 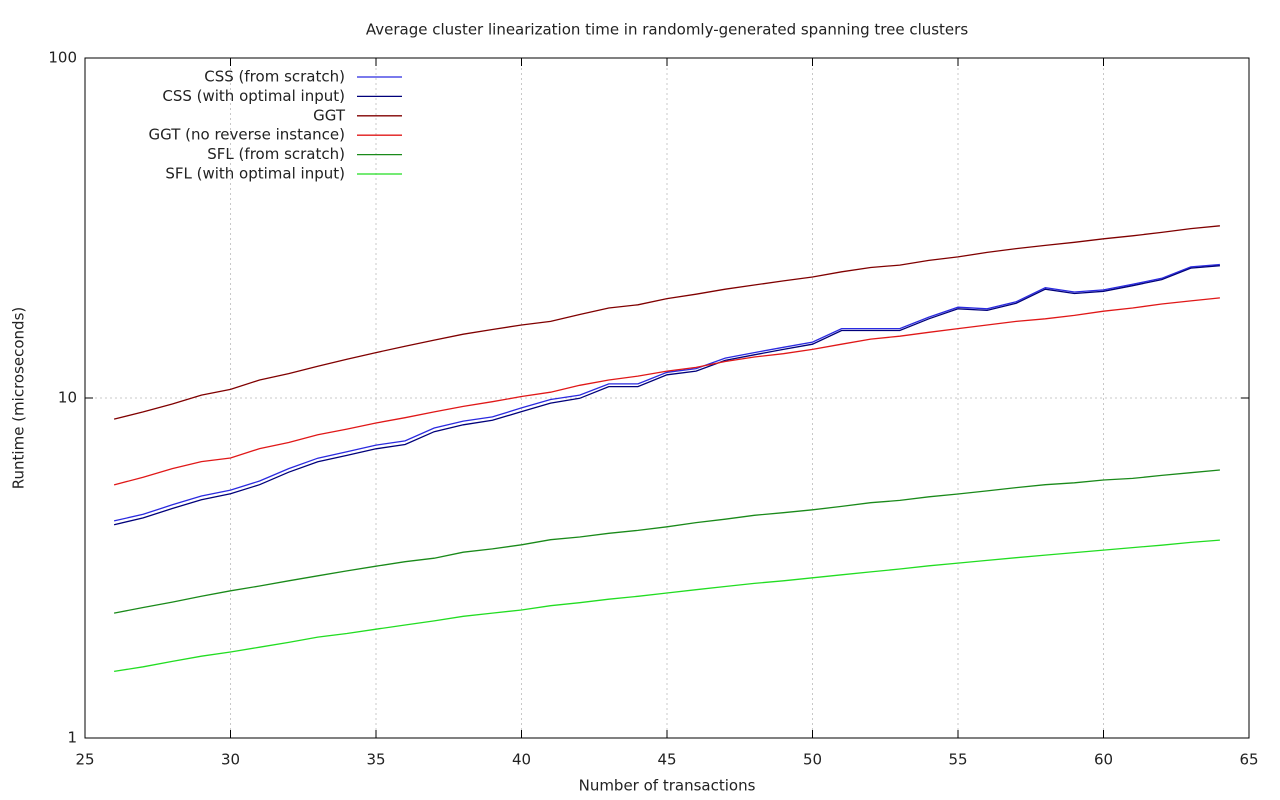 What do you see at coordinates (276, 154) in the screenshot?
I see `legend-label: SFL (from scratch)` at bounding box center [276, 154].